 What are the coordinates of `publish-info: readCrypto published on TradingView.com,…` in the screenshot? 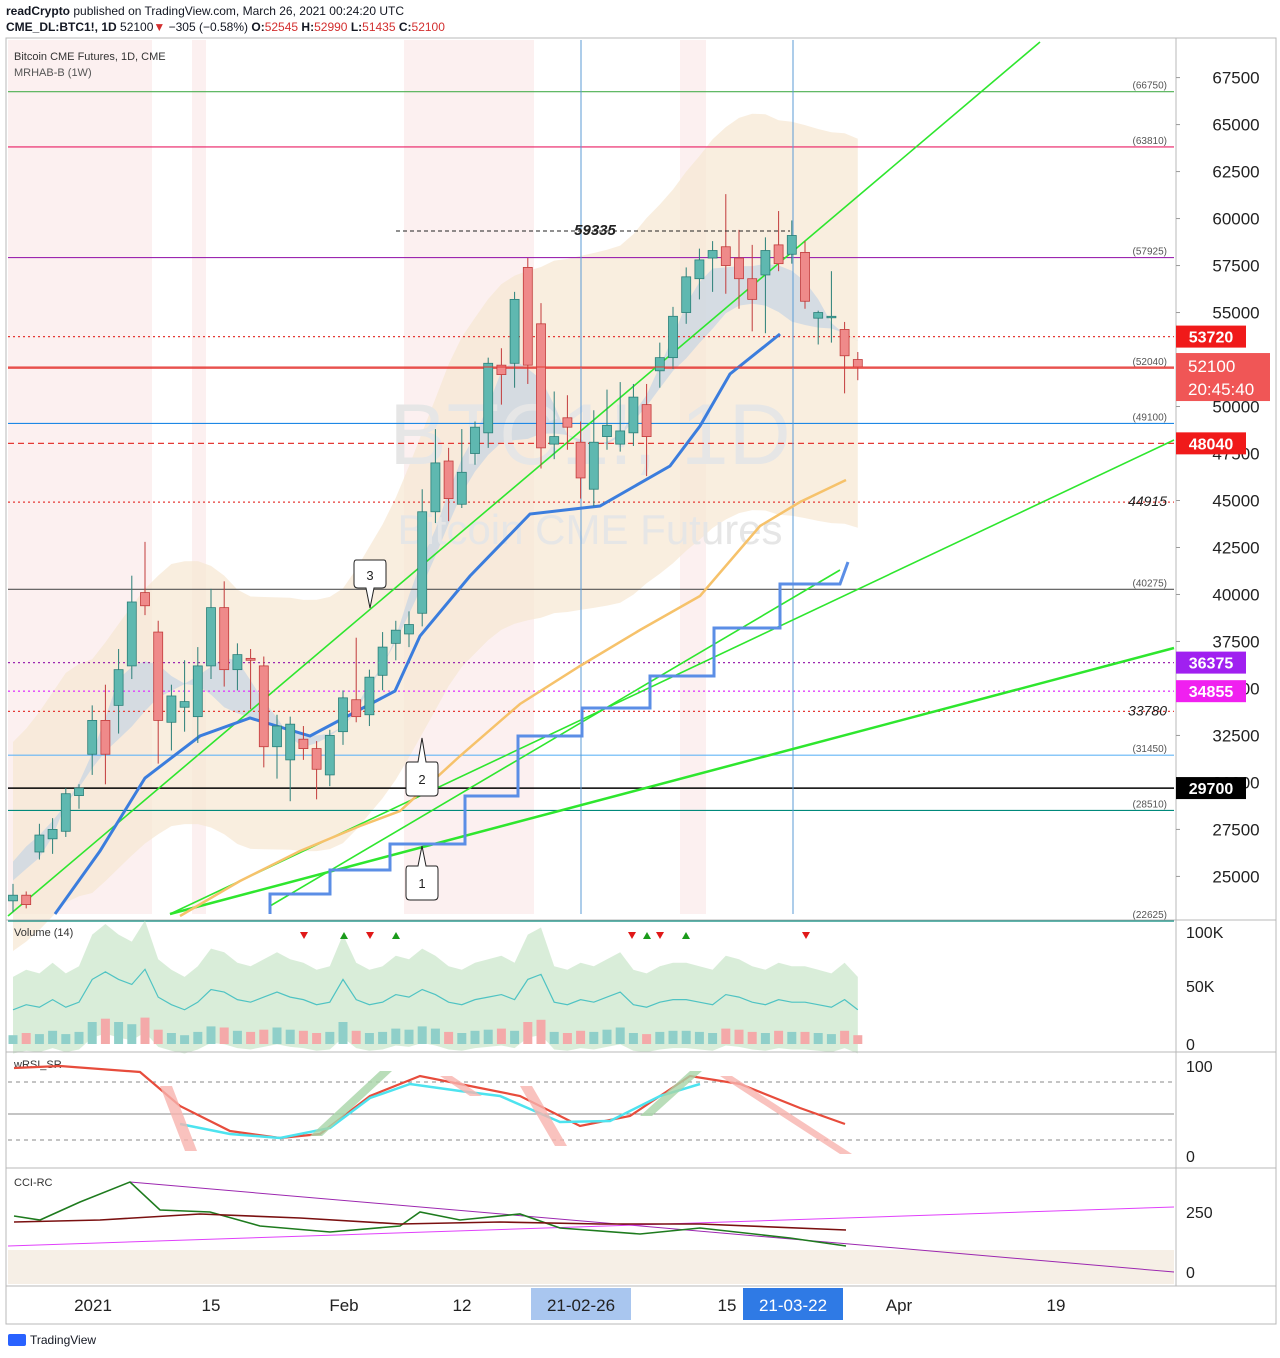 It's located at (205, 11).